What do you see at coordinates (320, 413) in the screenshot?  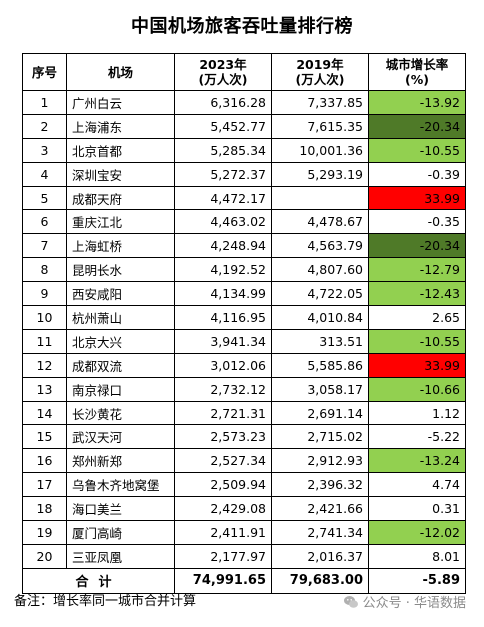 I see `passengers-2019-cell: 2,691.14` at bounding box center [320, 413].